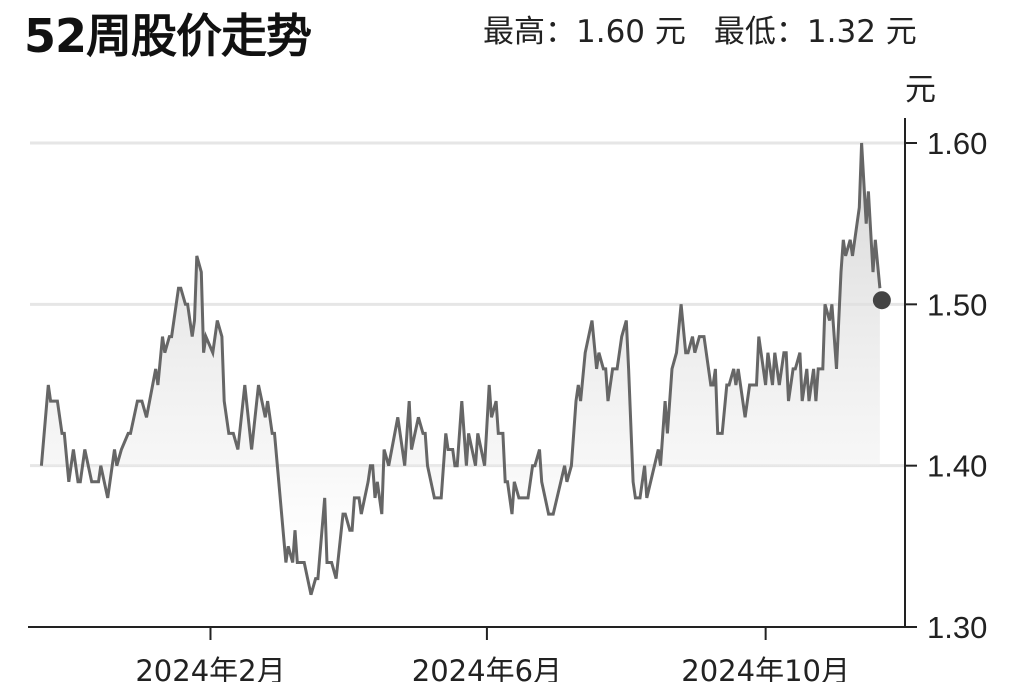  Describe the element at coordinates (920, 89) in the screenshot. I see `y-axis-unit: 元` at that location.